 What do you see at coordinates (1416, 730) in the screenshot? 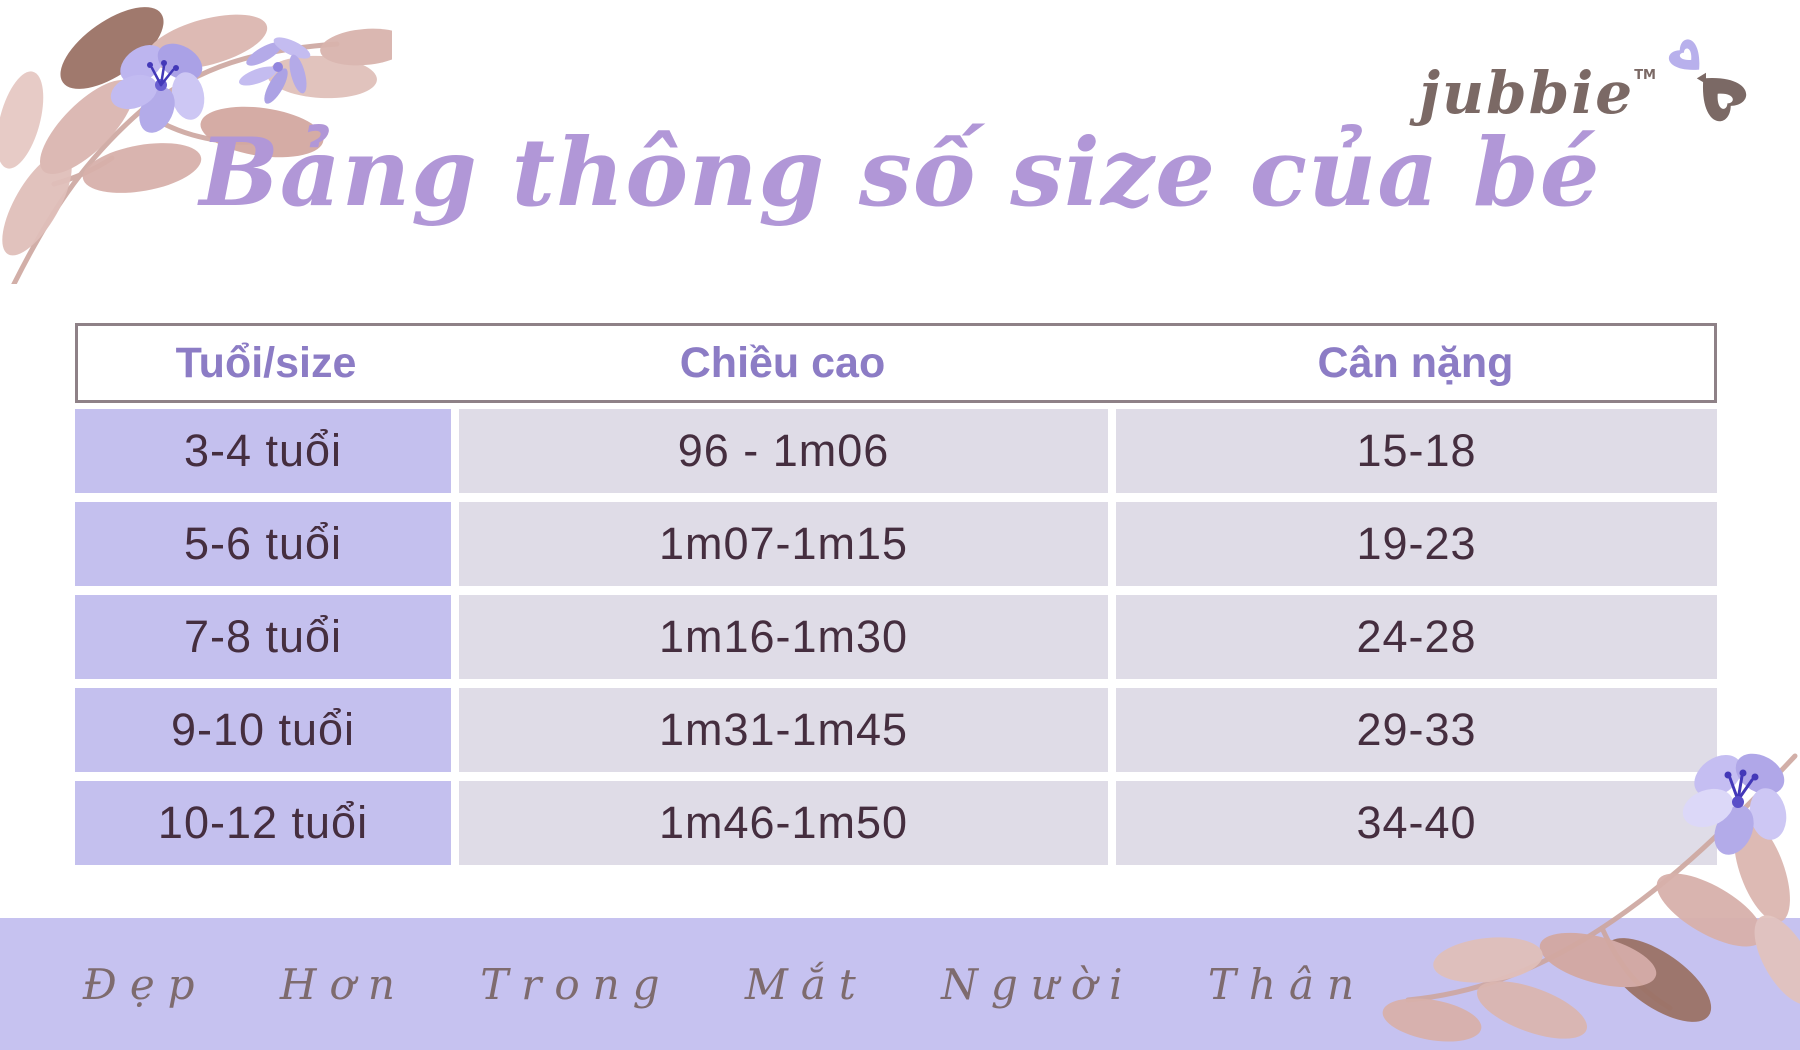
I see `weight-cell: 29-33` at bounding box center [1416, 730].